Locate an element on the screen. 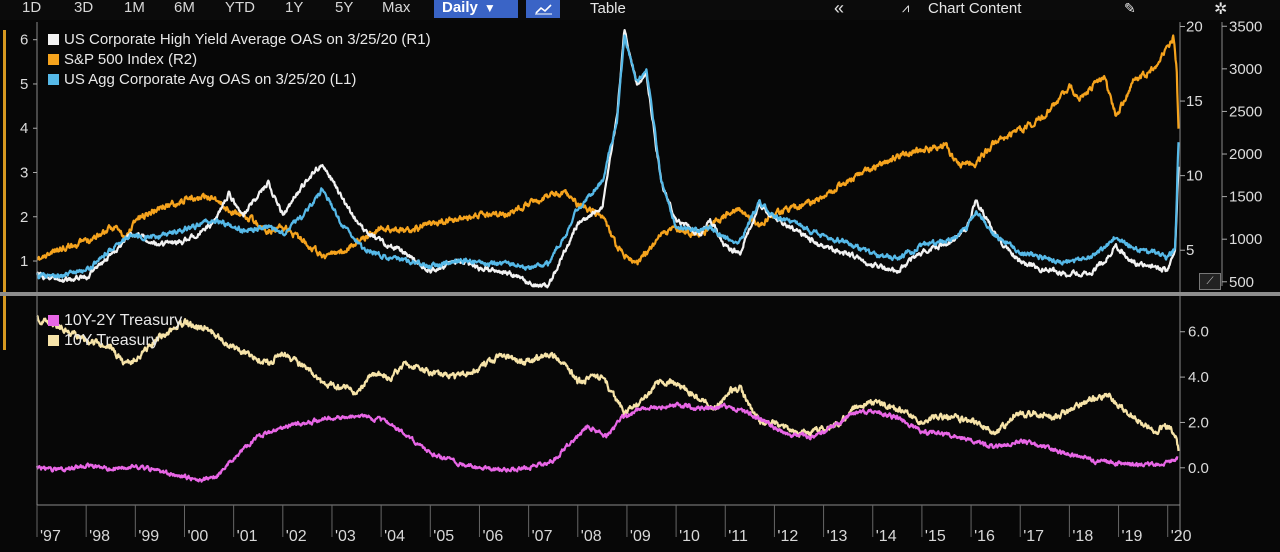 The image size is (1280, 552). chart-content-icon: ⩘ is located at coordinates (906, 7).